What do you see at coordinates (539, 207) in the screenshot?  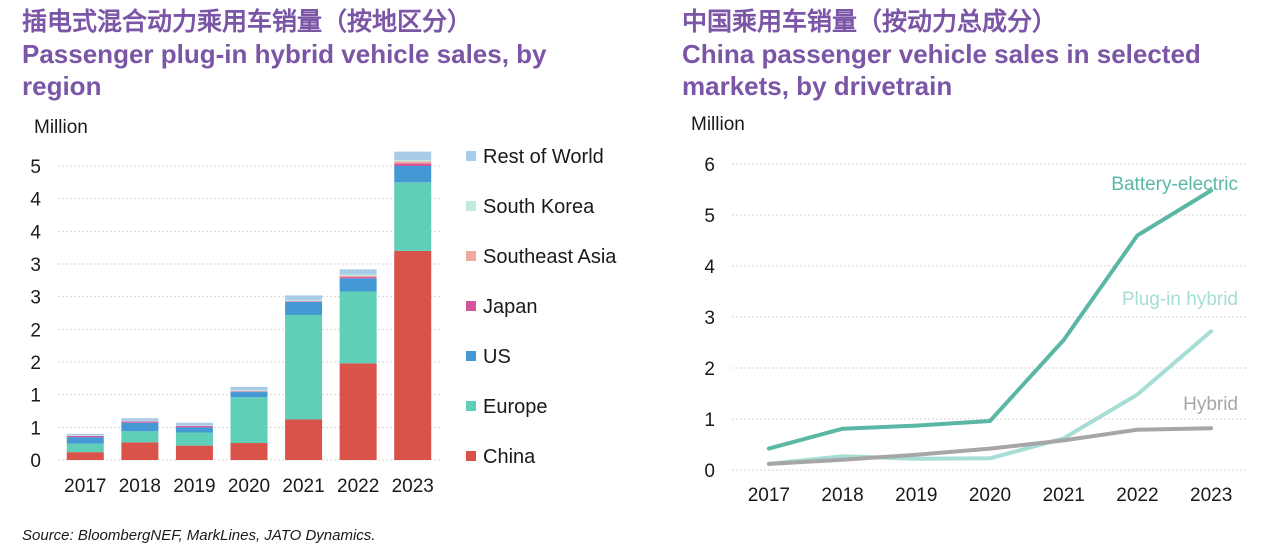 I see `legend-label-south-korea: South Korea` at bounding box center [539, 207].